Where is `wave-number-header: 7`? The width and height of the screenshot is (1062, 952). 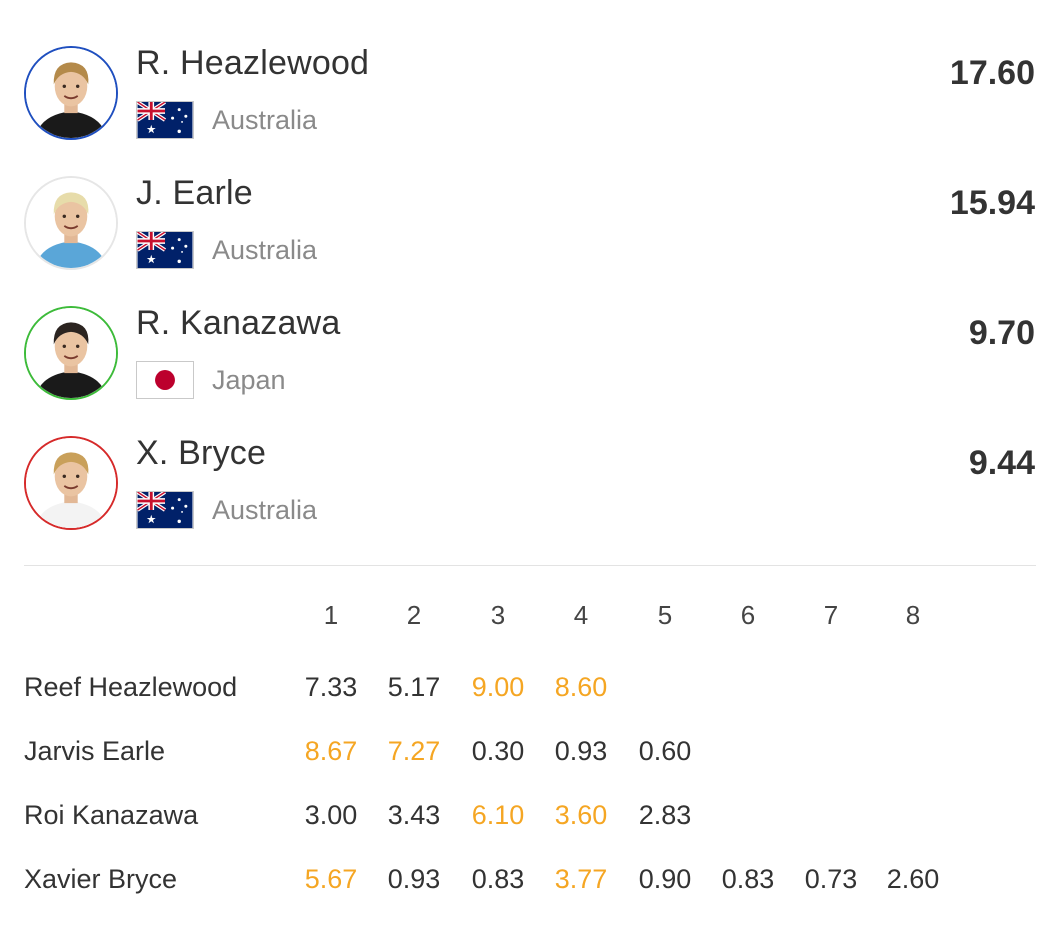 wave-number-header: 7 is located at coordinates (831, 615).